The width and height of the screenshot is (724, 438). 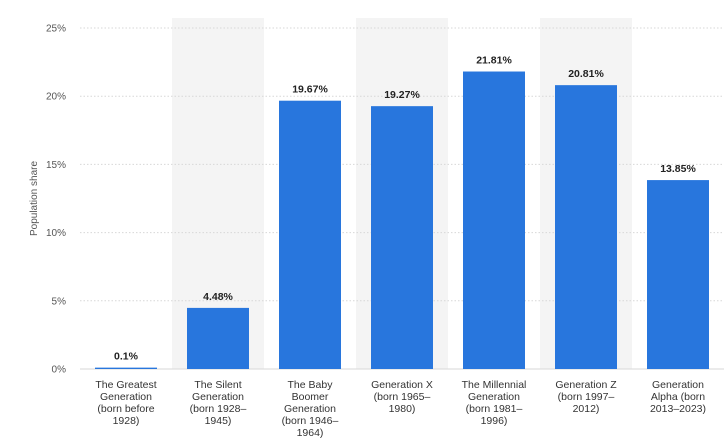 I want to click on data-label: 19.67%, so click(x=310, y=90).